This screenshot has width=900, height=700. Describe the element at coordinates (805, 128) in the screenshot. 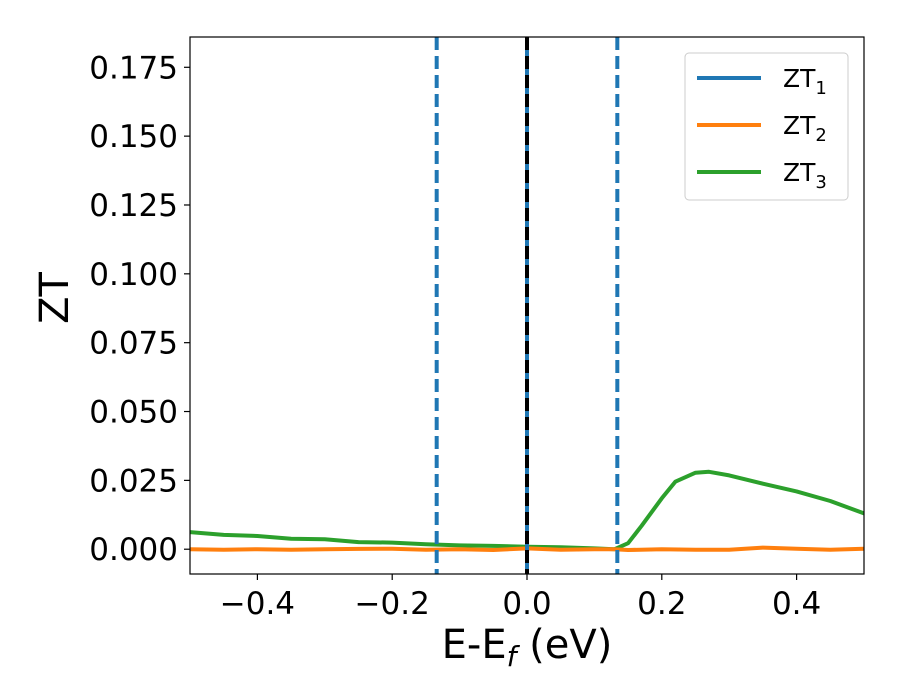

I see `legend-label-zt2: ZT2` at that location.